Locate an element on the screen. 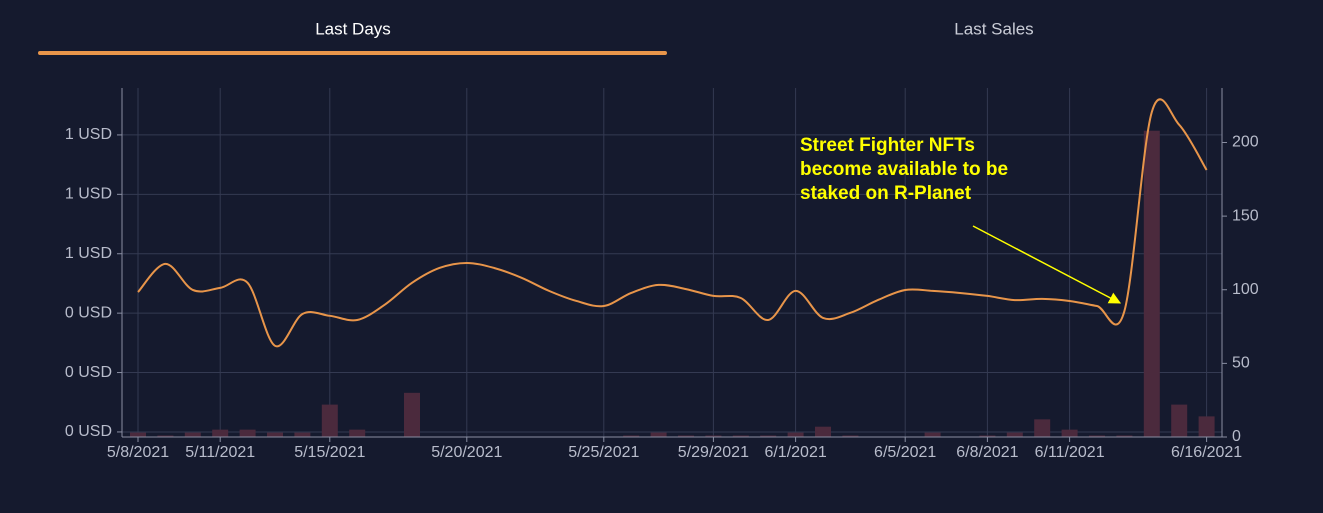 The width and height of the screenshot is (1323, 513). y2-tick-label: 0 is located at coordinates (1236, 436).